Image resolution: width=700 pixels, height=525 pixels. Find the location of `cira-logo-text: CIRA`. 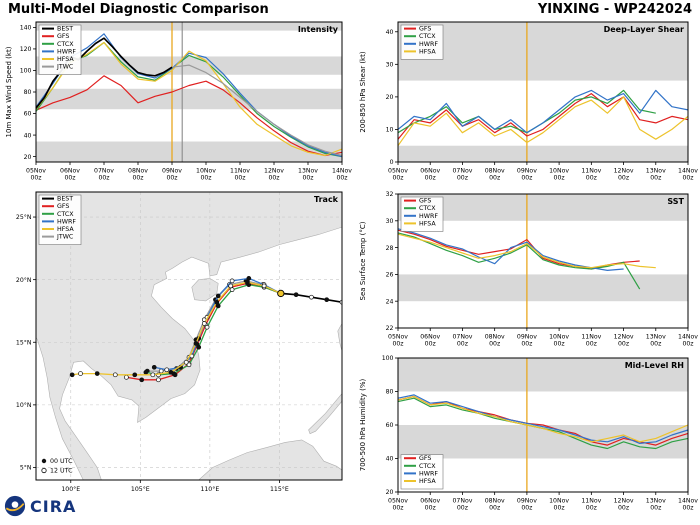

cira-logo-text: CIRA is located at coordinates (53, 506).